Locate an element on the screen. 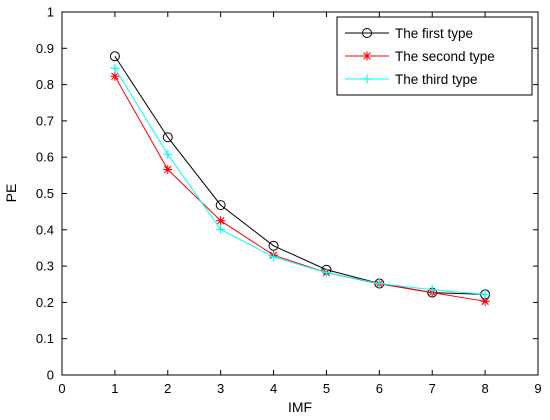  legend-label: The second type is located at coordinates (445, 56).